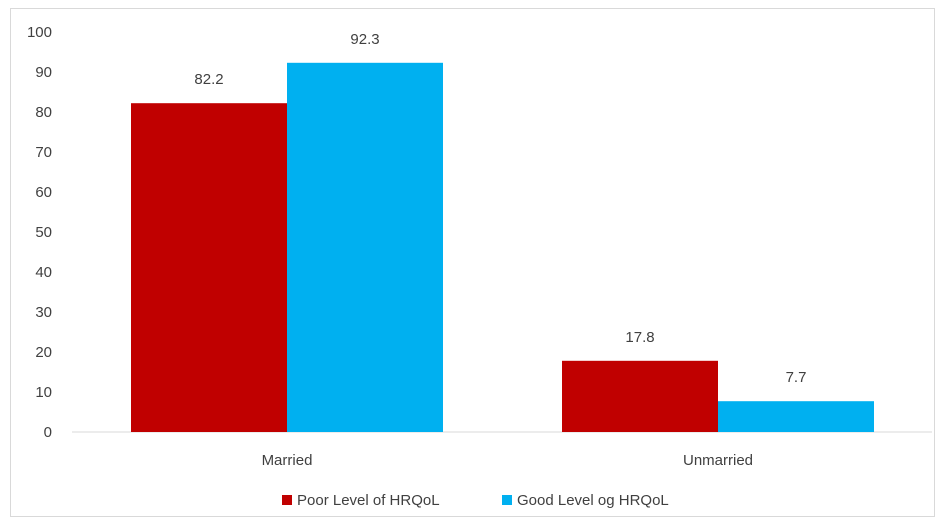 Image resolution: width=945 pixels, height=527 pixels. Describe the element at coordinates (364, 39) in the screenshot. I see `data-label: 92.3` at that location.